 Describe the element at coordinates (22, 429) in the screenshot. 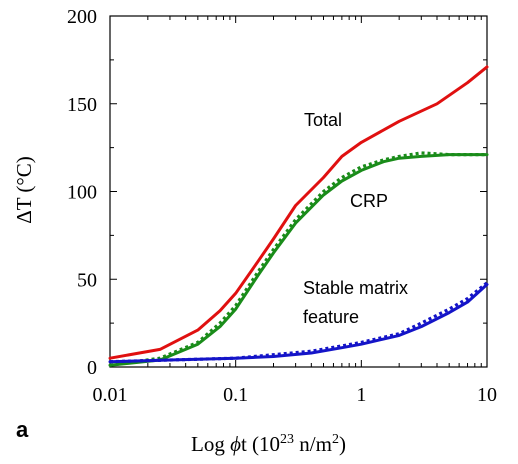

I see `panel-label: a` at that location.